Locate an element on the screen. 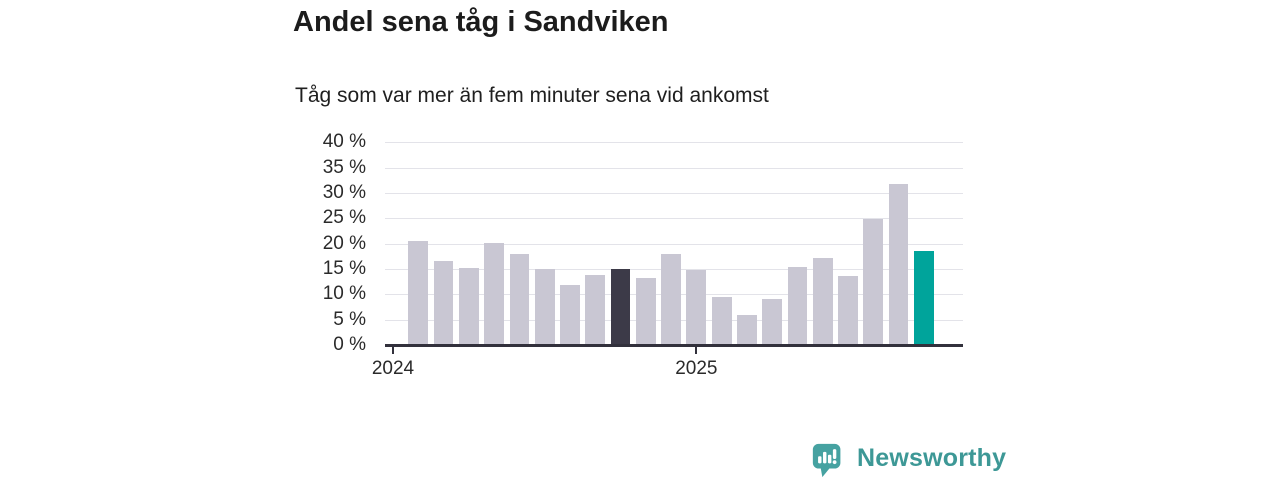 This screenshot has height=480, width=1280. newsworthy-logo: Newsworthy is located at coordinates (908, 460).